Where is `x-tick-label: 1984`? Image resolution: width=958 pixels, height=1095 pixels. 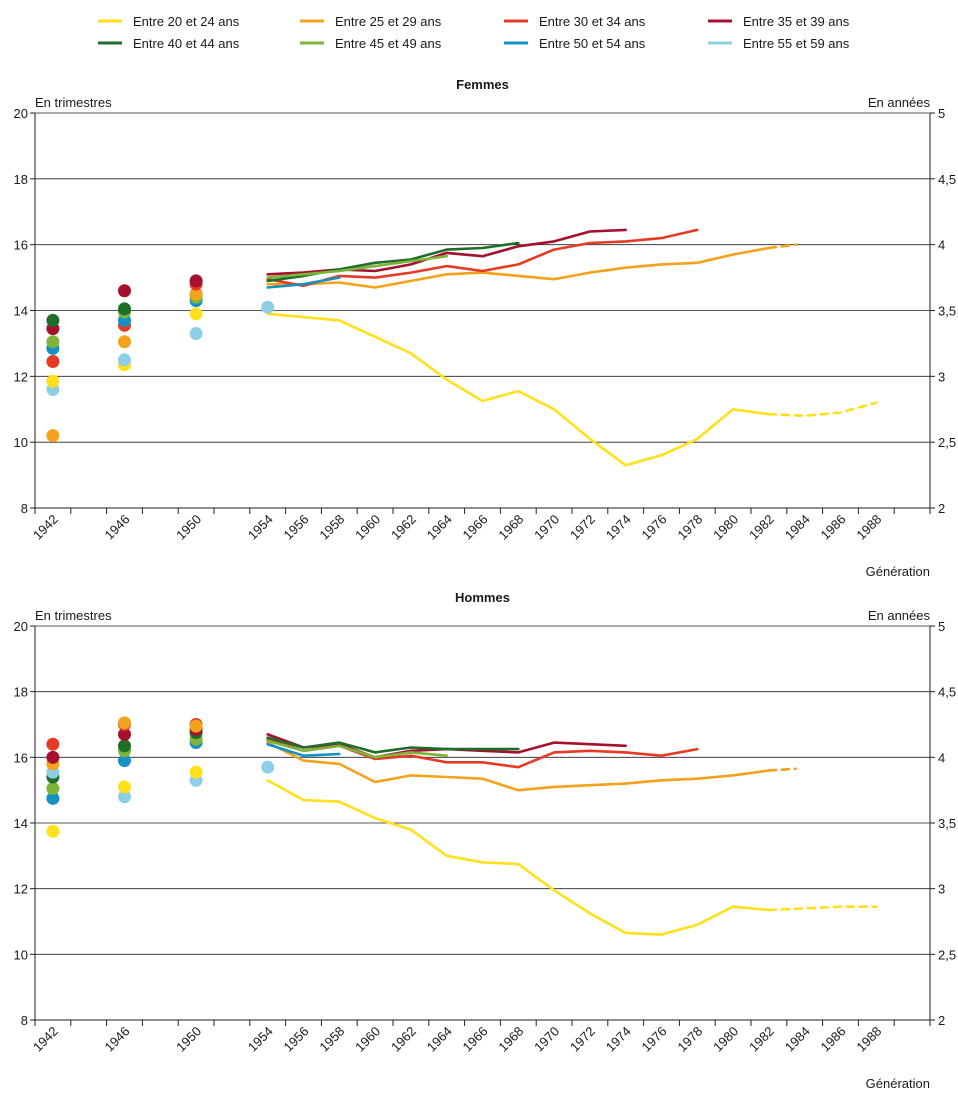
x-tick-label: 1984 is located at coordinates (797, 527).